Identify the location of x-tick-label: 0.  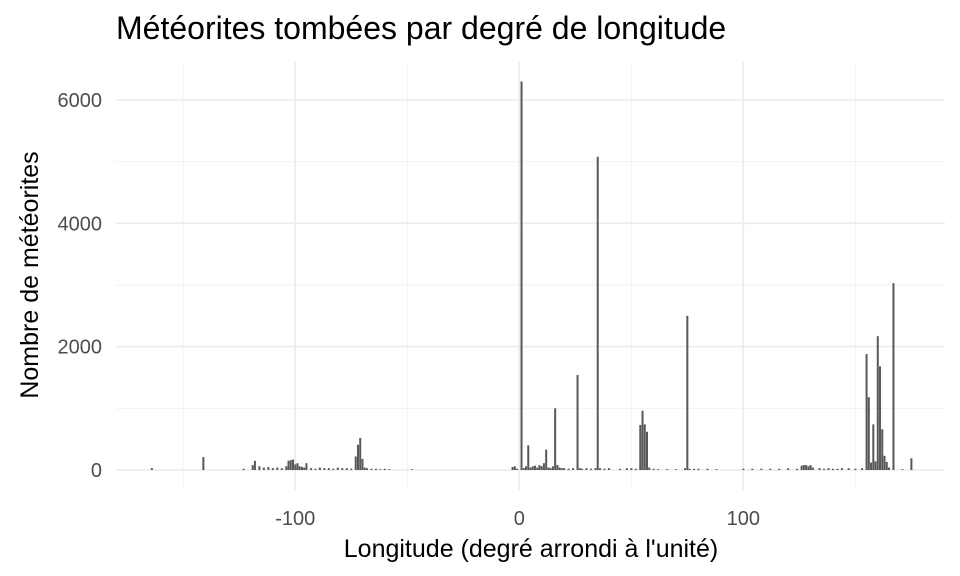
(519, 519).